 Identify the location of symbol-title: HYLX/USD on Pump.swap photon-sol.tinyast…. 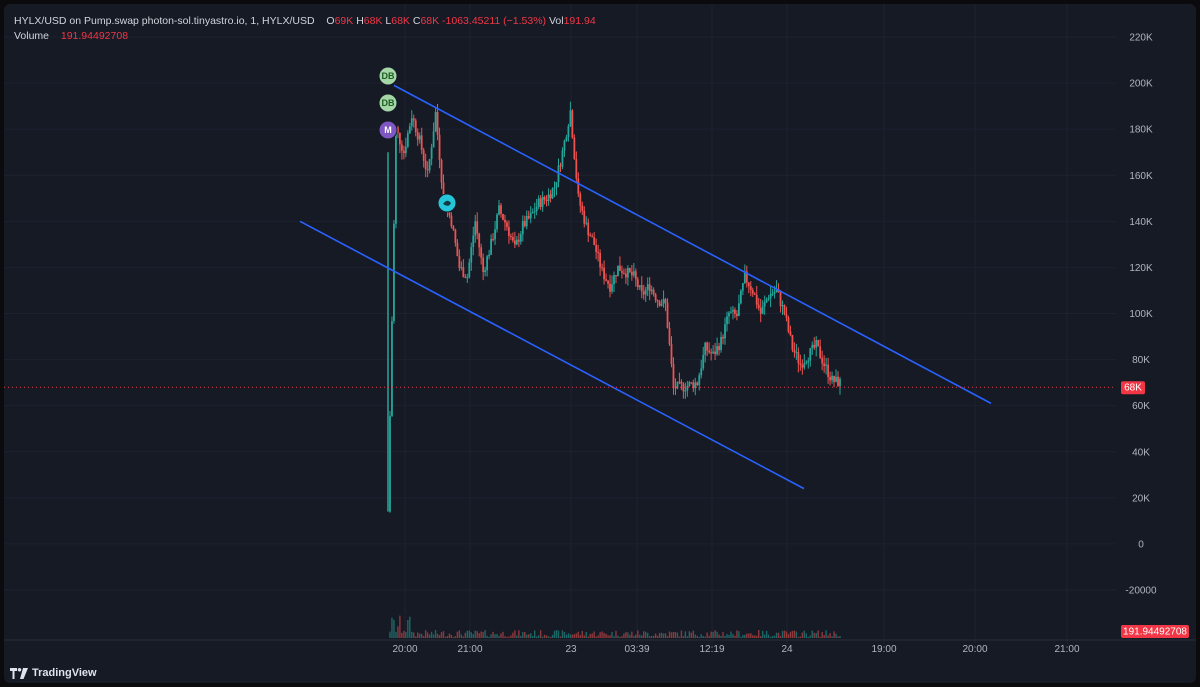
(164, 21).